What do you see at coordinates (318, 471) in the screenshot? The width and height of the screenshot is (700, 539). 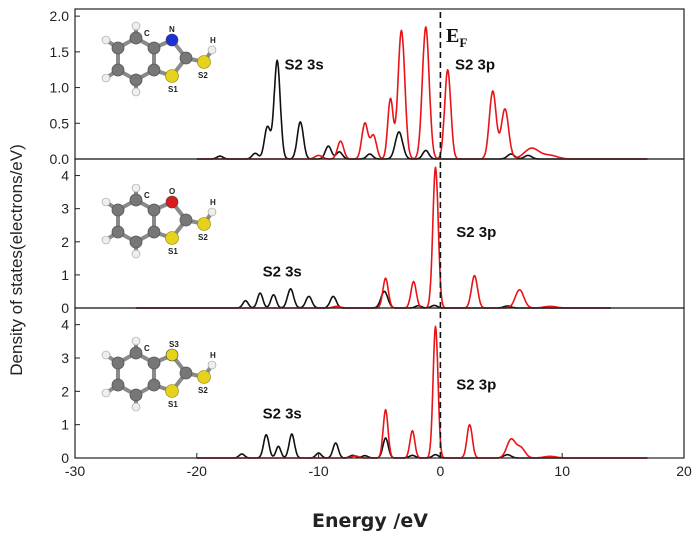 I see `x-tick-label: -10` at bounding box center [318, 471].